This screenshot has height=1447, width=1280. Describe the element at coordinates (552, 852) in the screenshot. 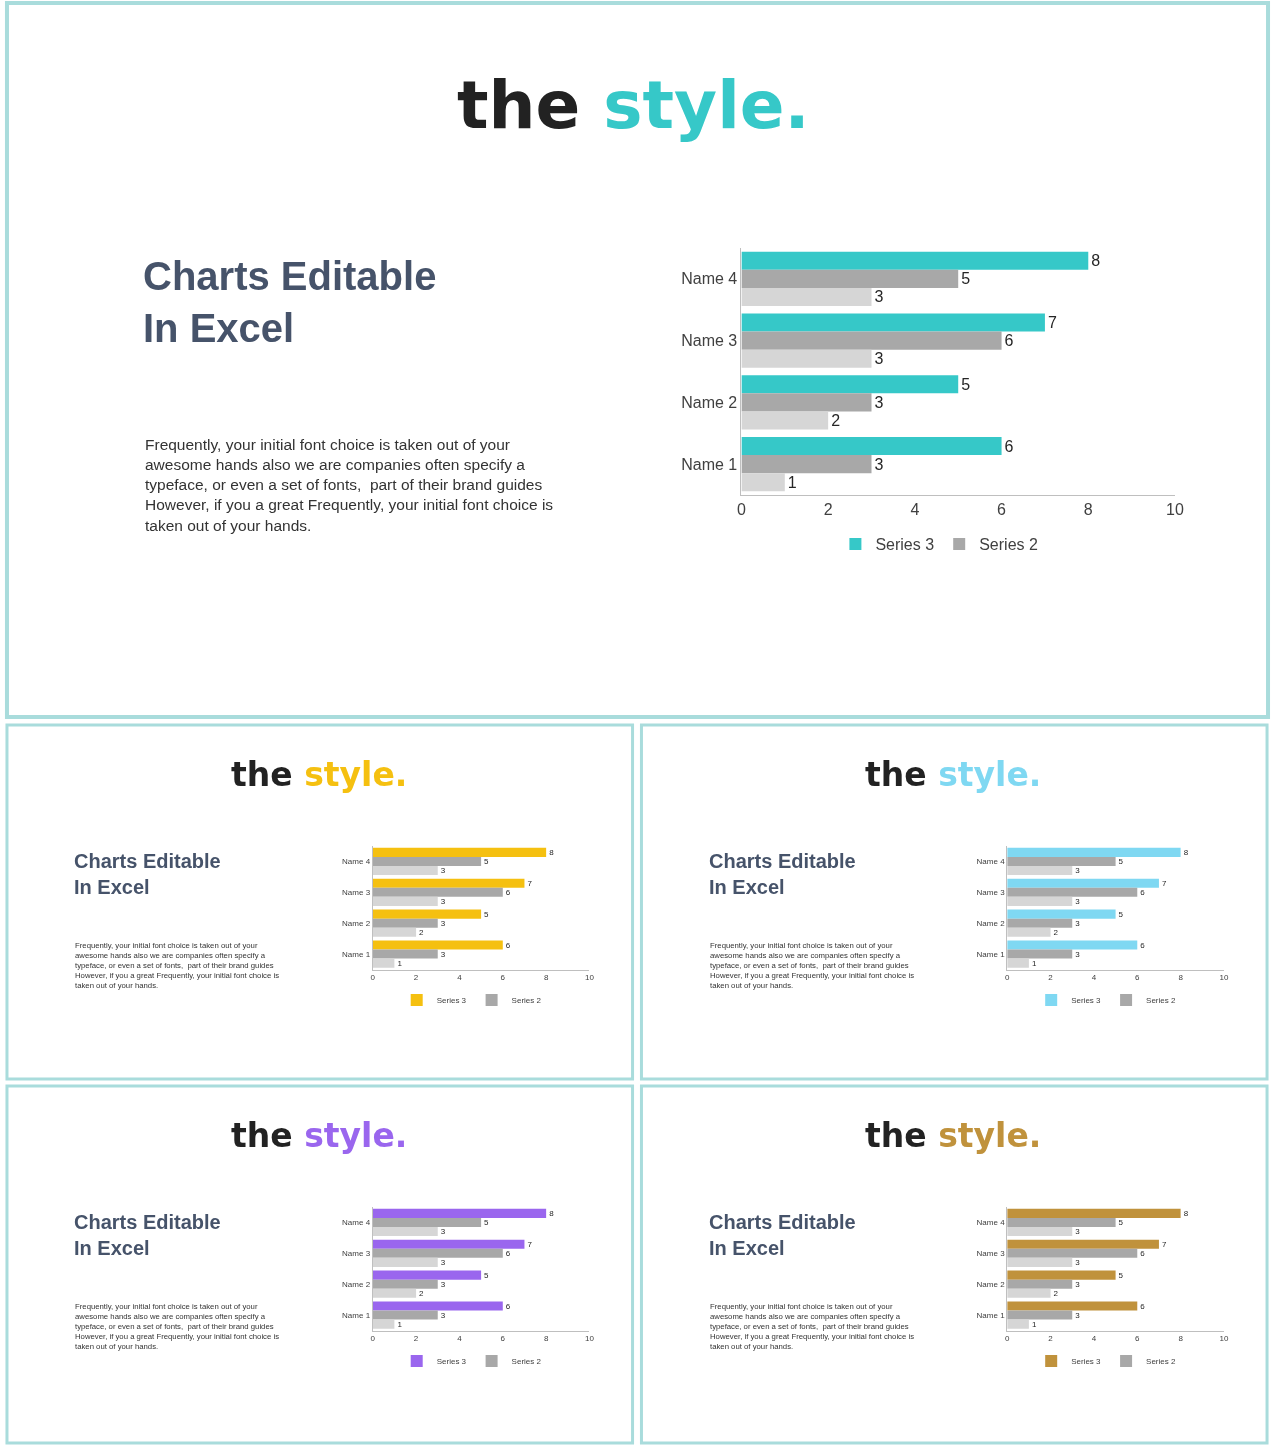

I see `data-label: 8` at that location.